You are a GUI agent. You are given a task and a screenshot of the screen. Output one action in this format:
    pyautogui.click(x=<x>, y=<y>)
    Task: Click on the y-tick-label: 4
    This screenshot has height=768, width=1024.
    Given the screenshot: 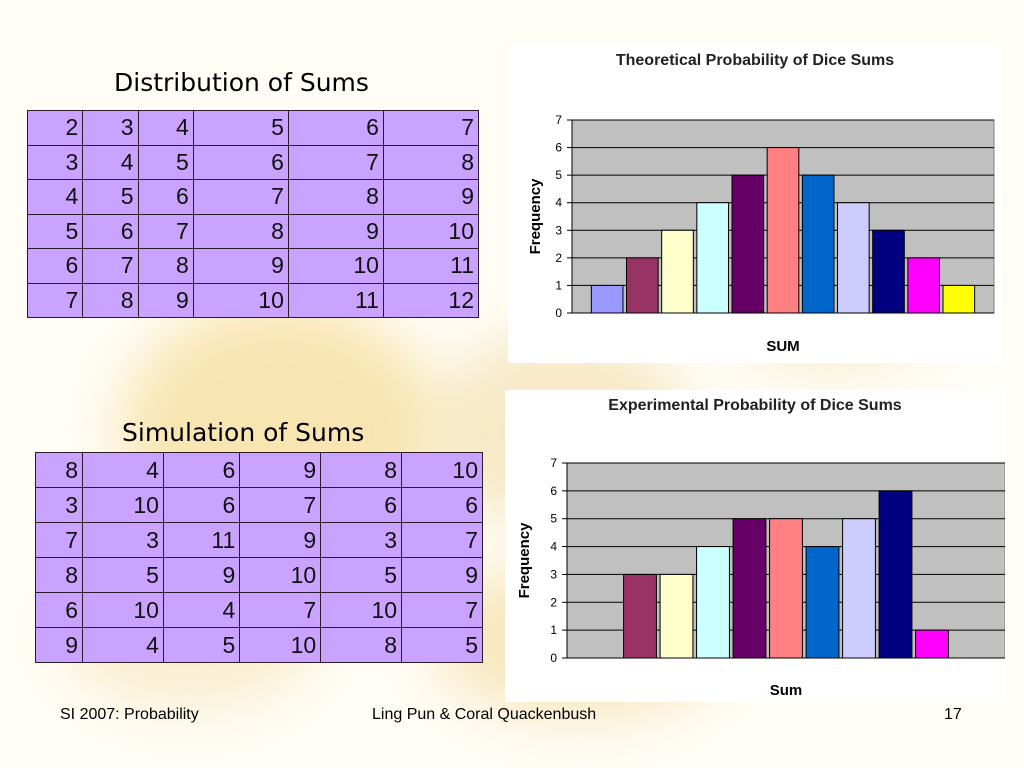 What is the action you would take?
    pyautogui.click(x=553, y=547)
    